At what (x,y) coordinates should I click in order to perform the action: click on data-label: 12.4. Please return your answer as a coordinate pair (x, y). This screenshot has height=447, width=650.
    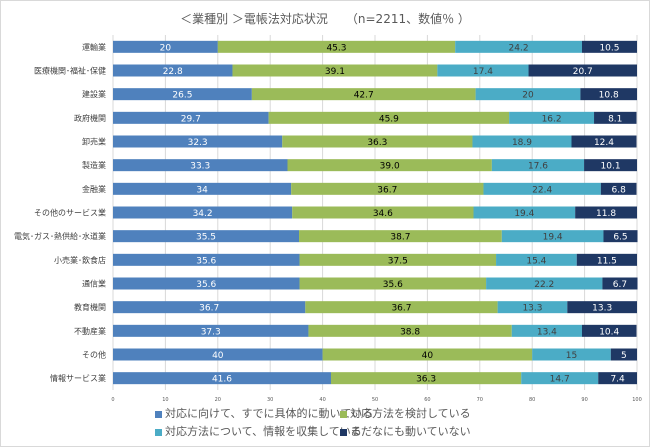
    Looking at the image, I should click on (604, 143).